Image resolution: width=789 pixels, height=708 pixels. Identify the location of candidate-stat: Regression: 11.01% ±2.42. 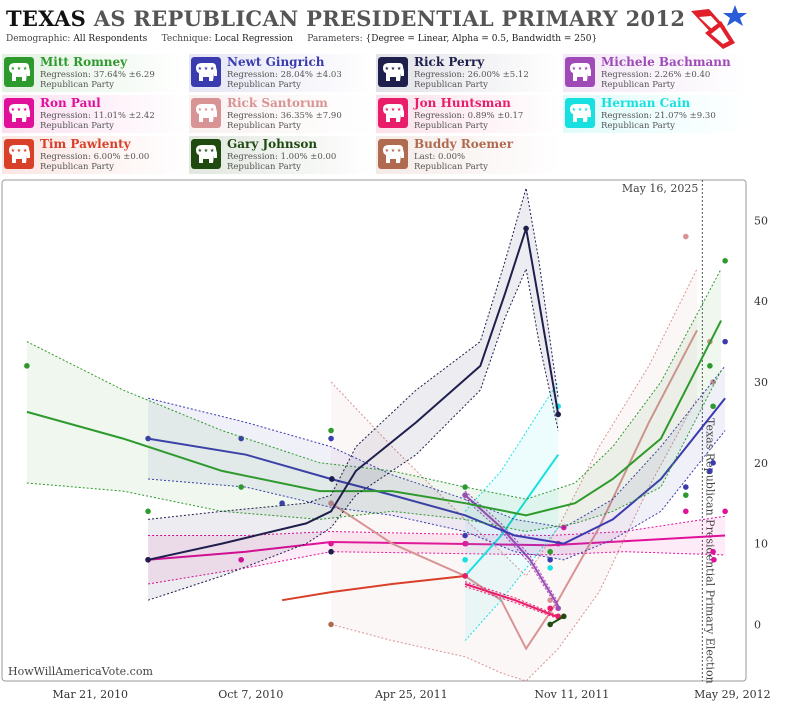
(97, 116).